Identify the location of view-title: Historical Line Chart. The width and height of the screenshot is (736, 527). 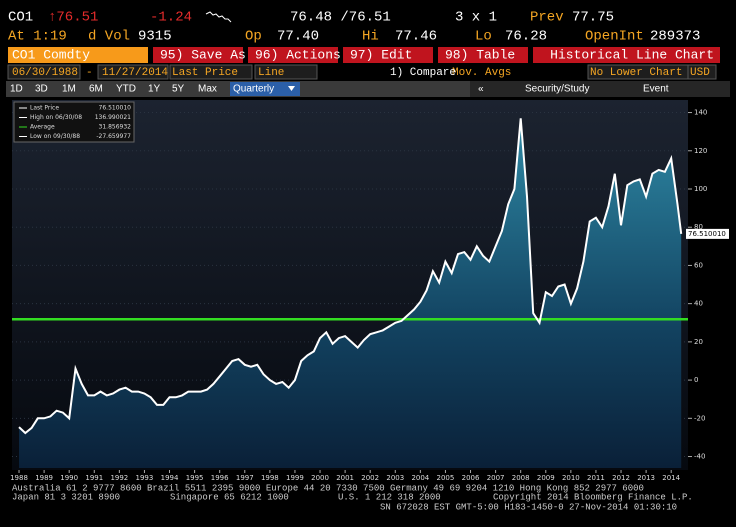
(632, 54).